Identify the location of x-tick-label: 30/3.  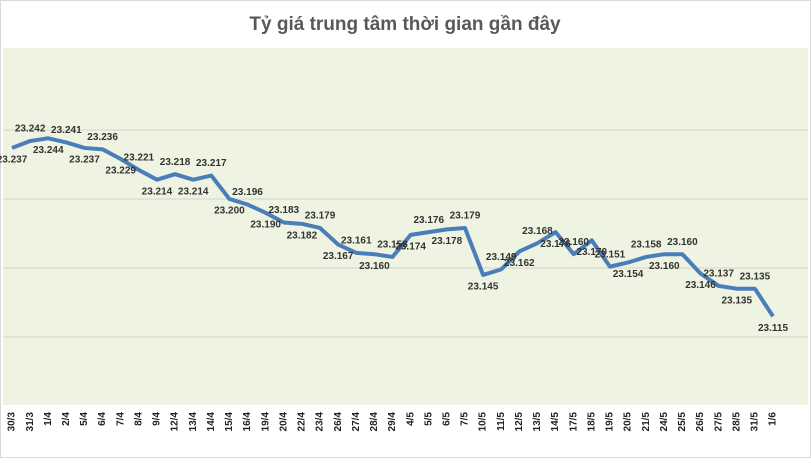
(12, 422).